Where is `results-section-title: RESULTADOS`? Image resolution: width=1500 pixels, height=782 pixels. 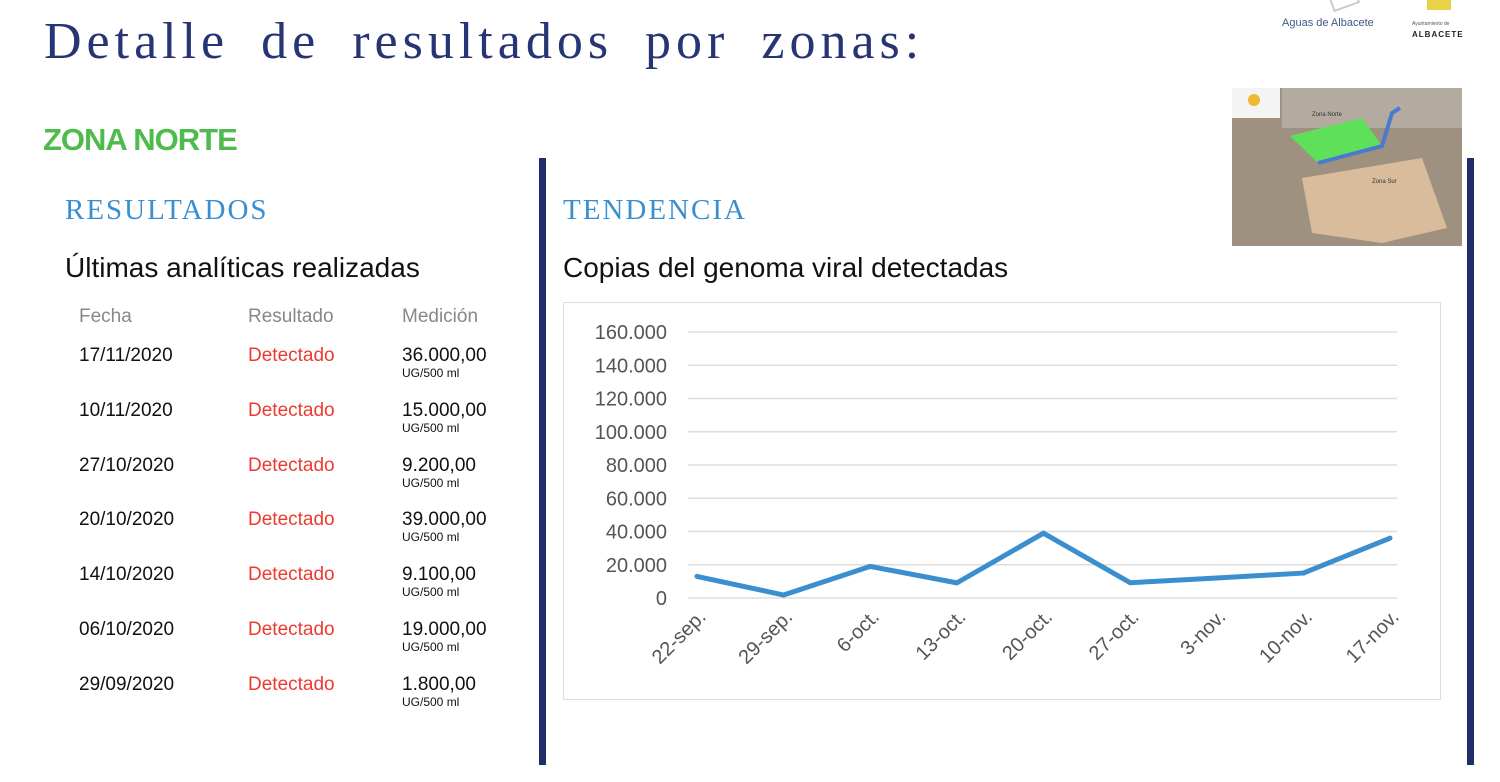 results-section-title: RESULTADOS is located at coordinates (167, 210).